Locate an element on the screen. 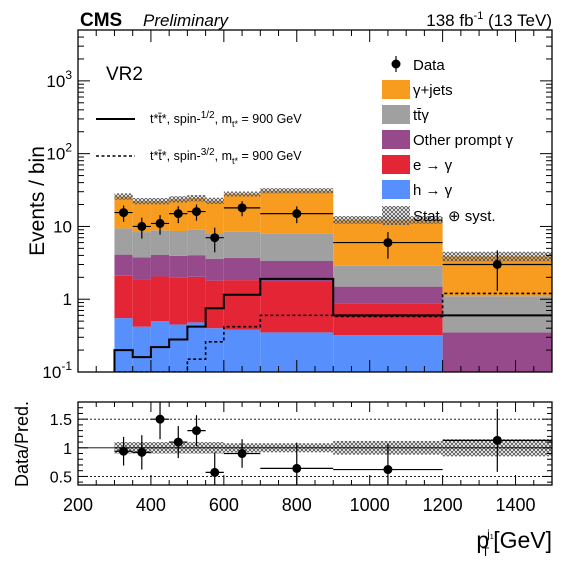 This screenshot has height=561, width=580. x-tick-label: 400 is located at coordinates (151, 505).